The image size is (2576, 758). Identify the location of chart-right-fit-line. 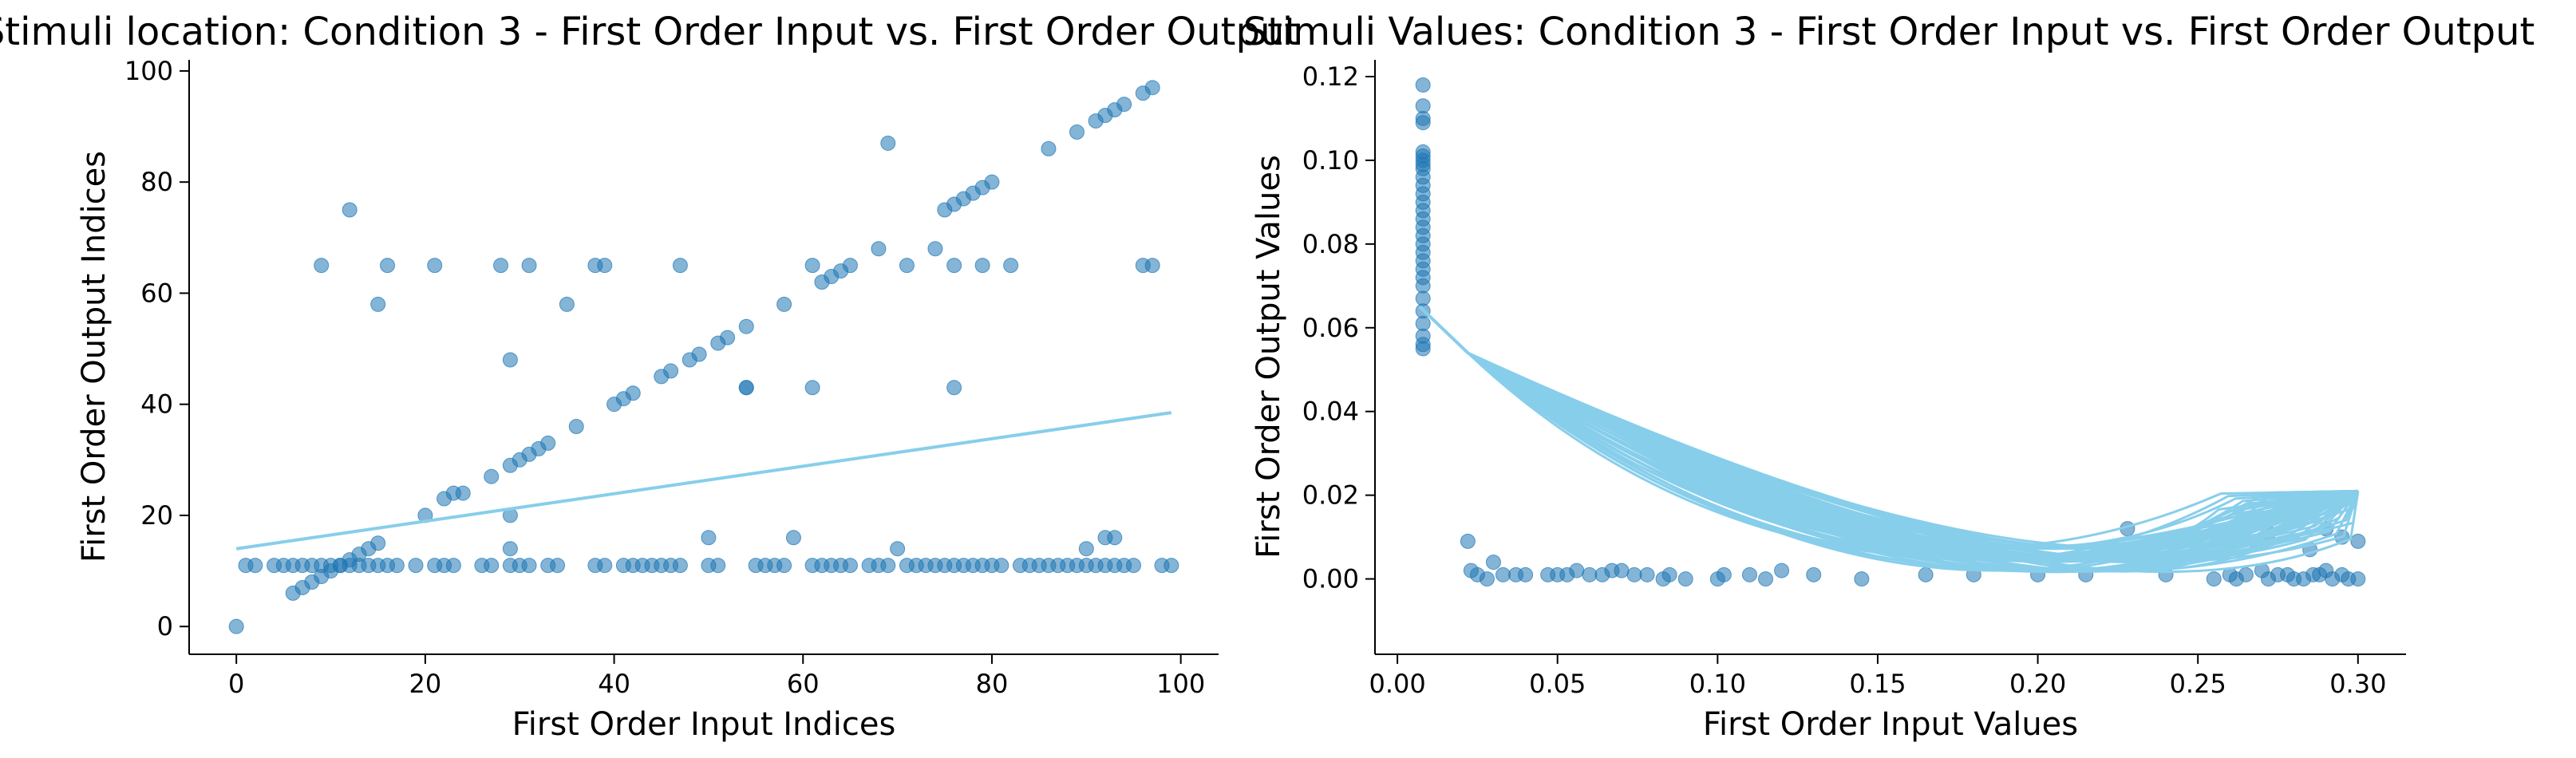
(1443, 330).